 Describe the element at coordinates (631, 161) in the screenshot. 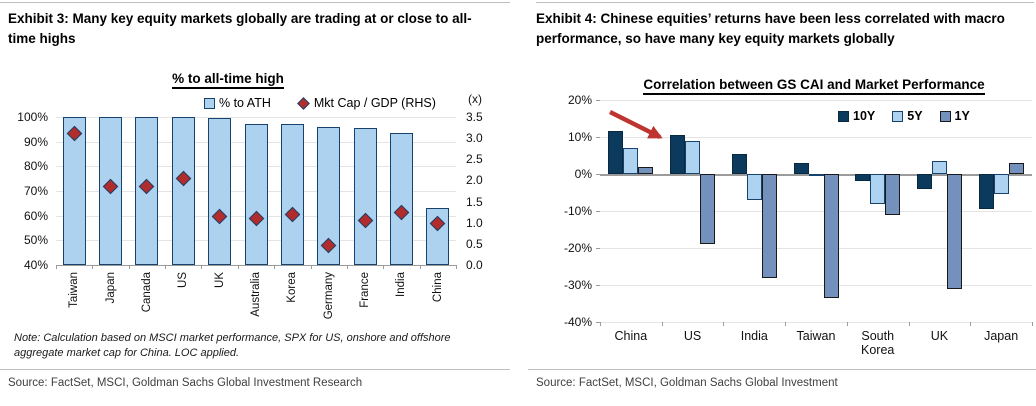

I see `bar-China-5Y` at that location.